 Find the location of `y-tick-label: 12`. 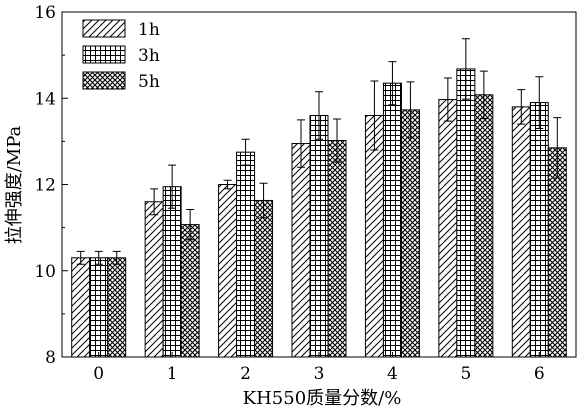

y-tick-label: 12 is located at coordinates (45, 186).